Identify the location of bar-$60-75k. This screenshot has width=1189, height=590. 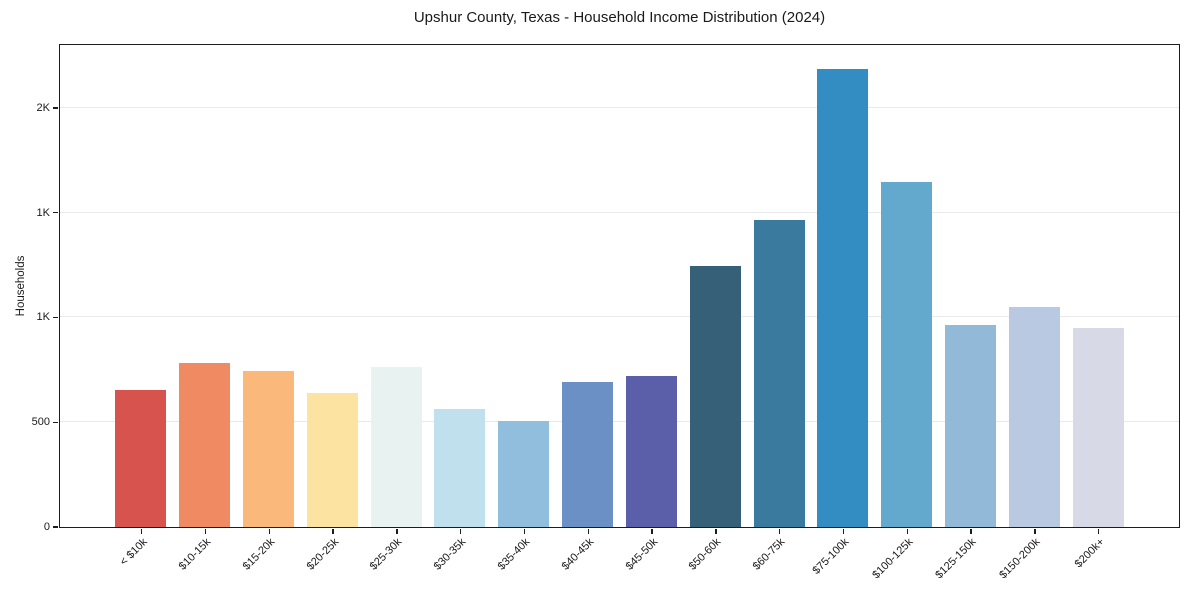
(779, 373).